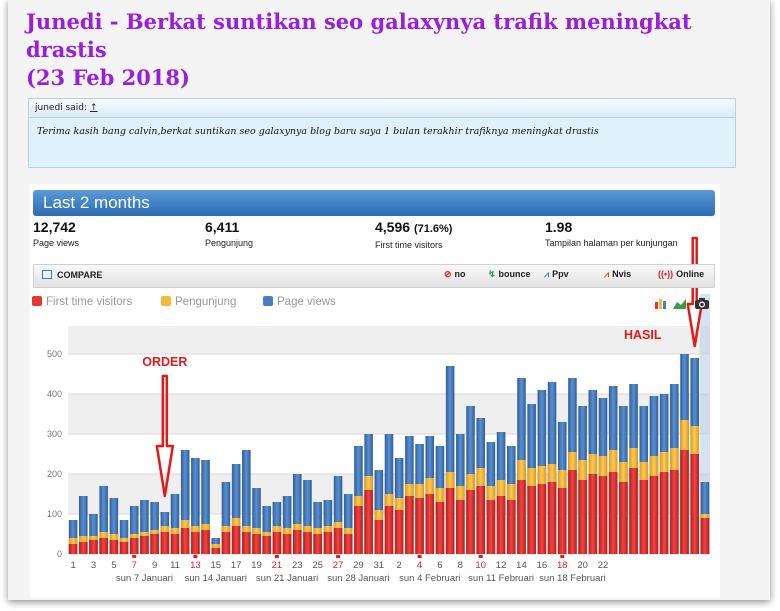  Describe the element at coordinates (54, 474) in the screenshot. I see `y-tick-label: 200` at that location.